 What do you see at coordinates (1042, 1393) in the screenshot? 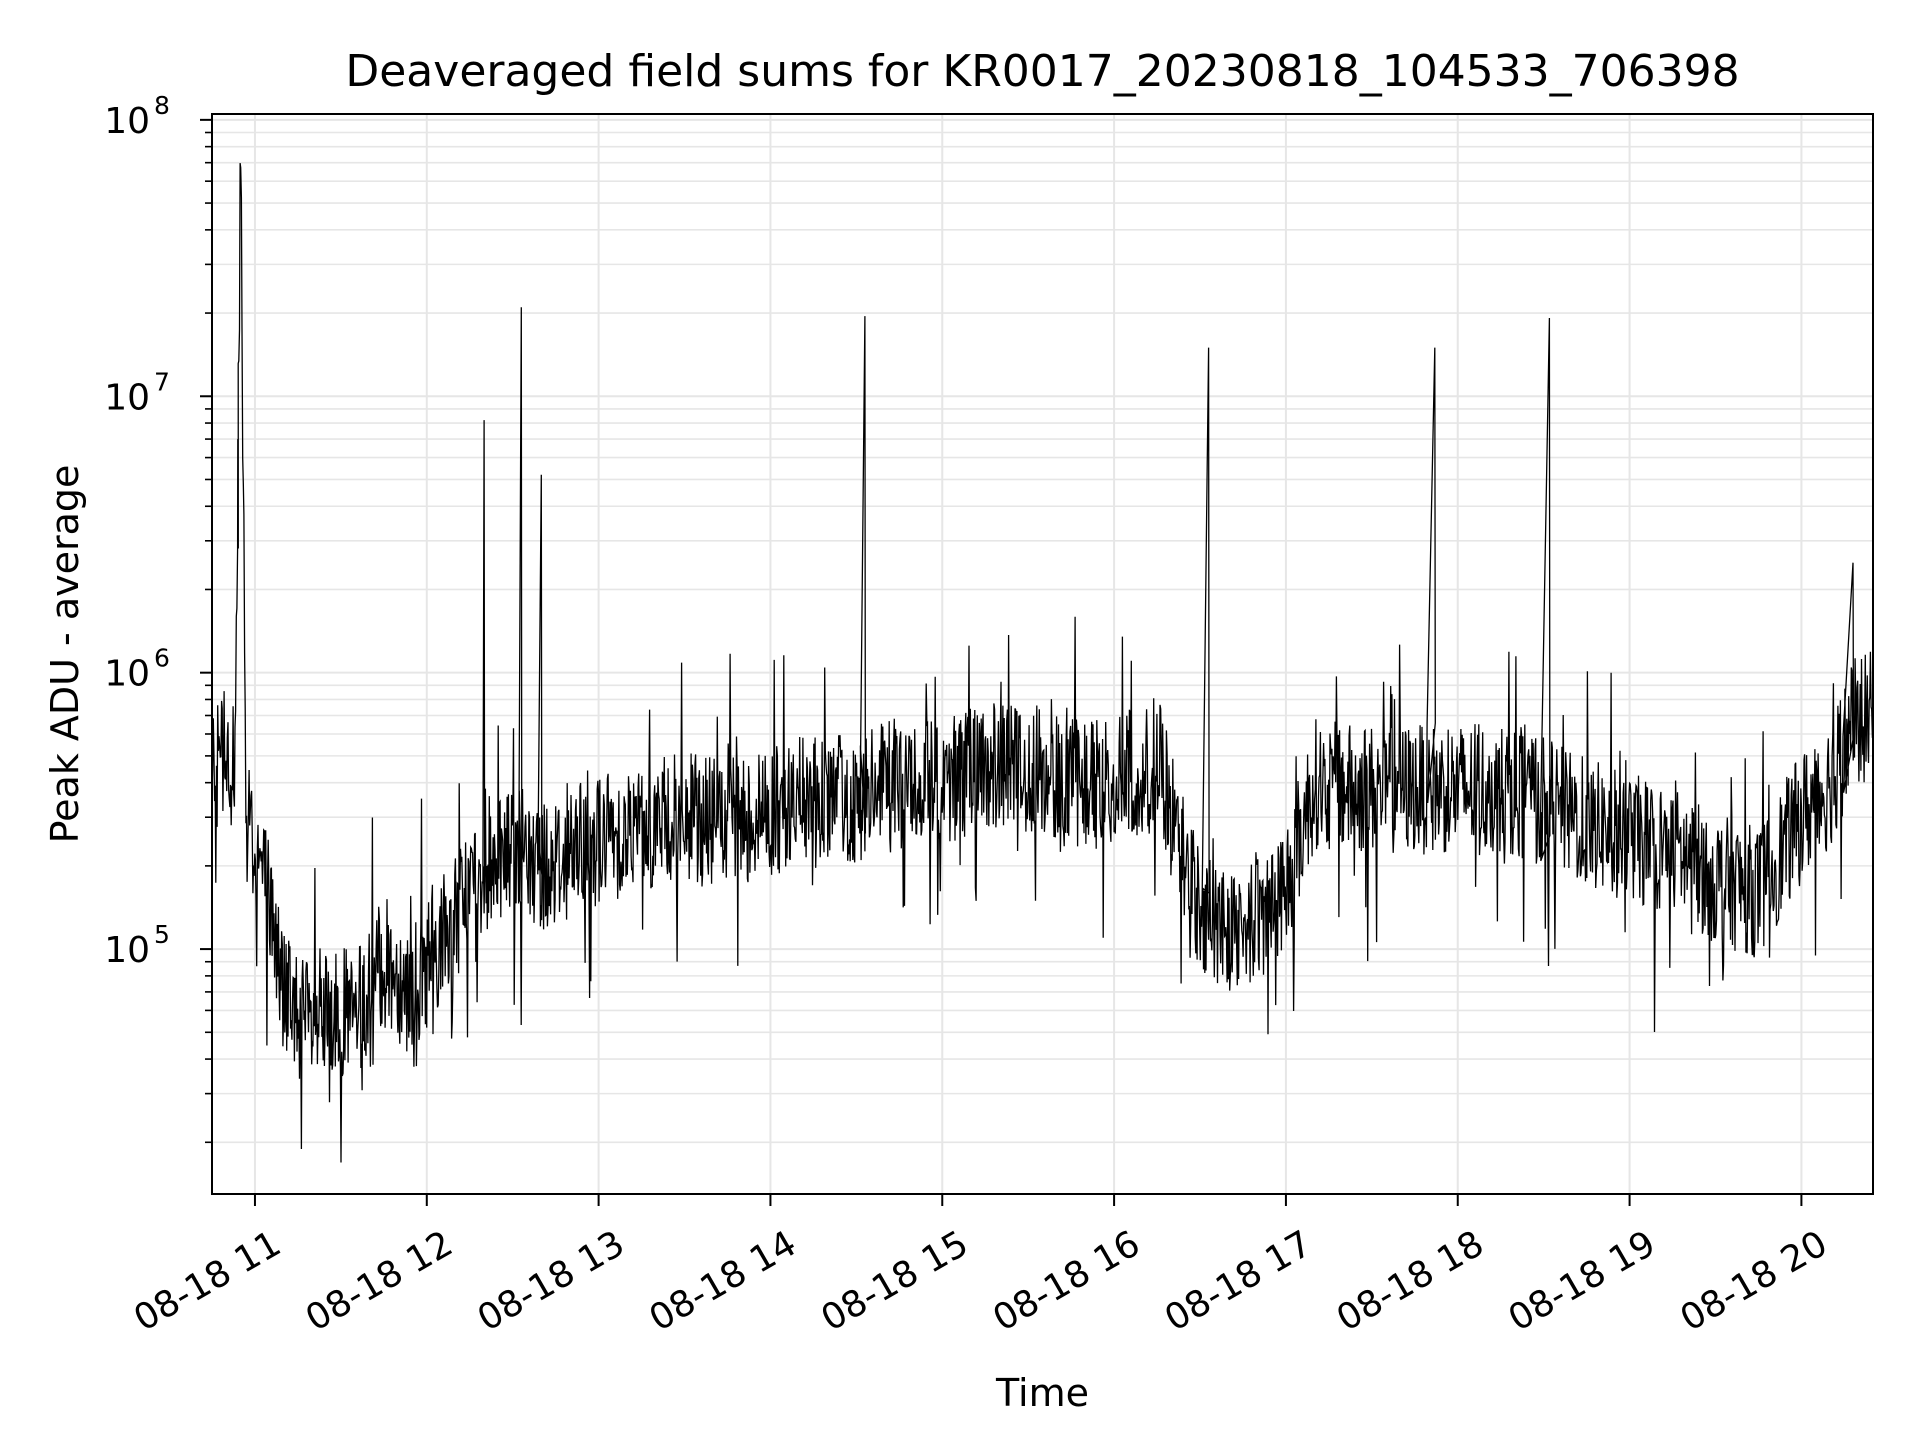
I see `x-axis-label: Time` at bounding box center [1042, 1393].